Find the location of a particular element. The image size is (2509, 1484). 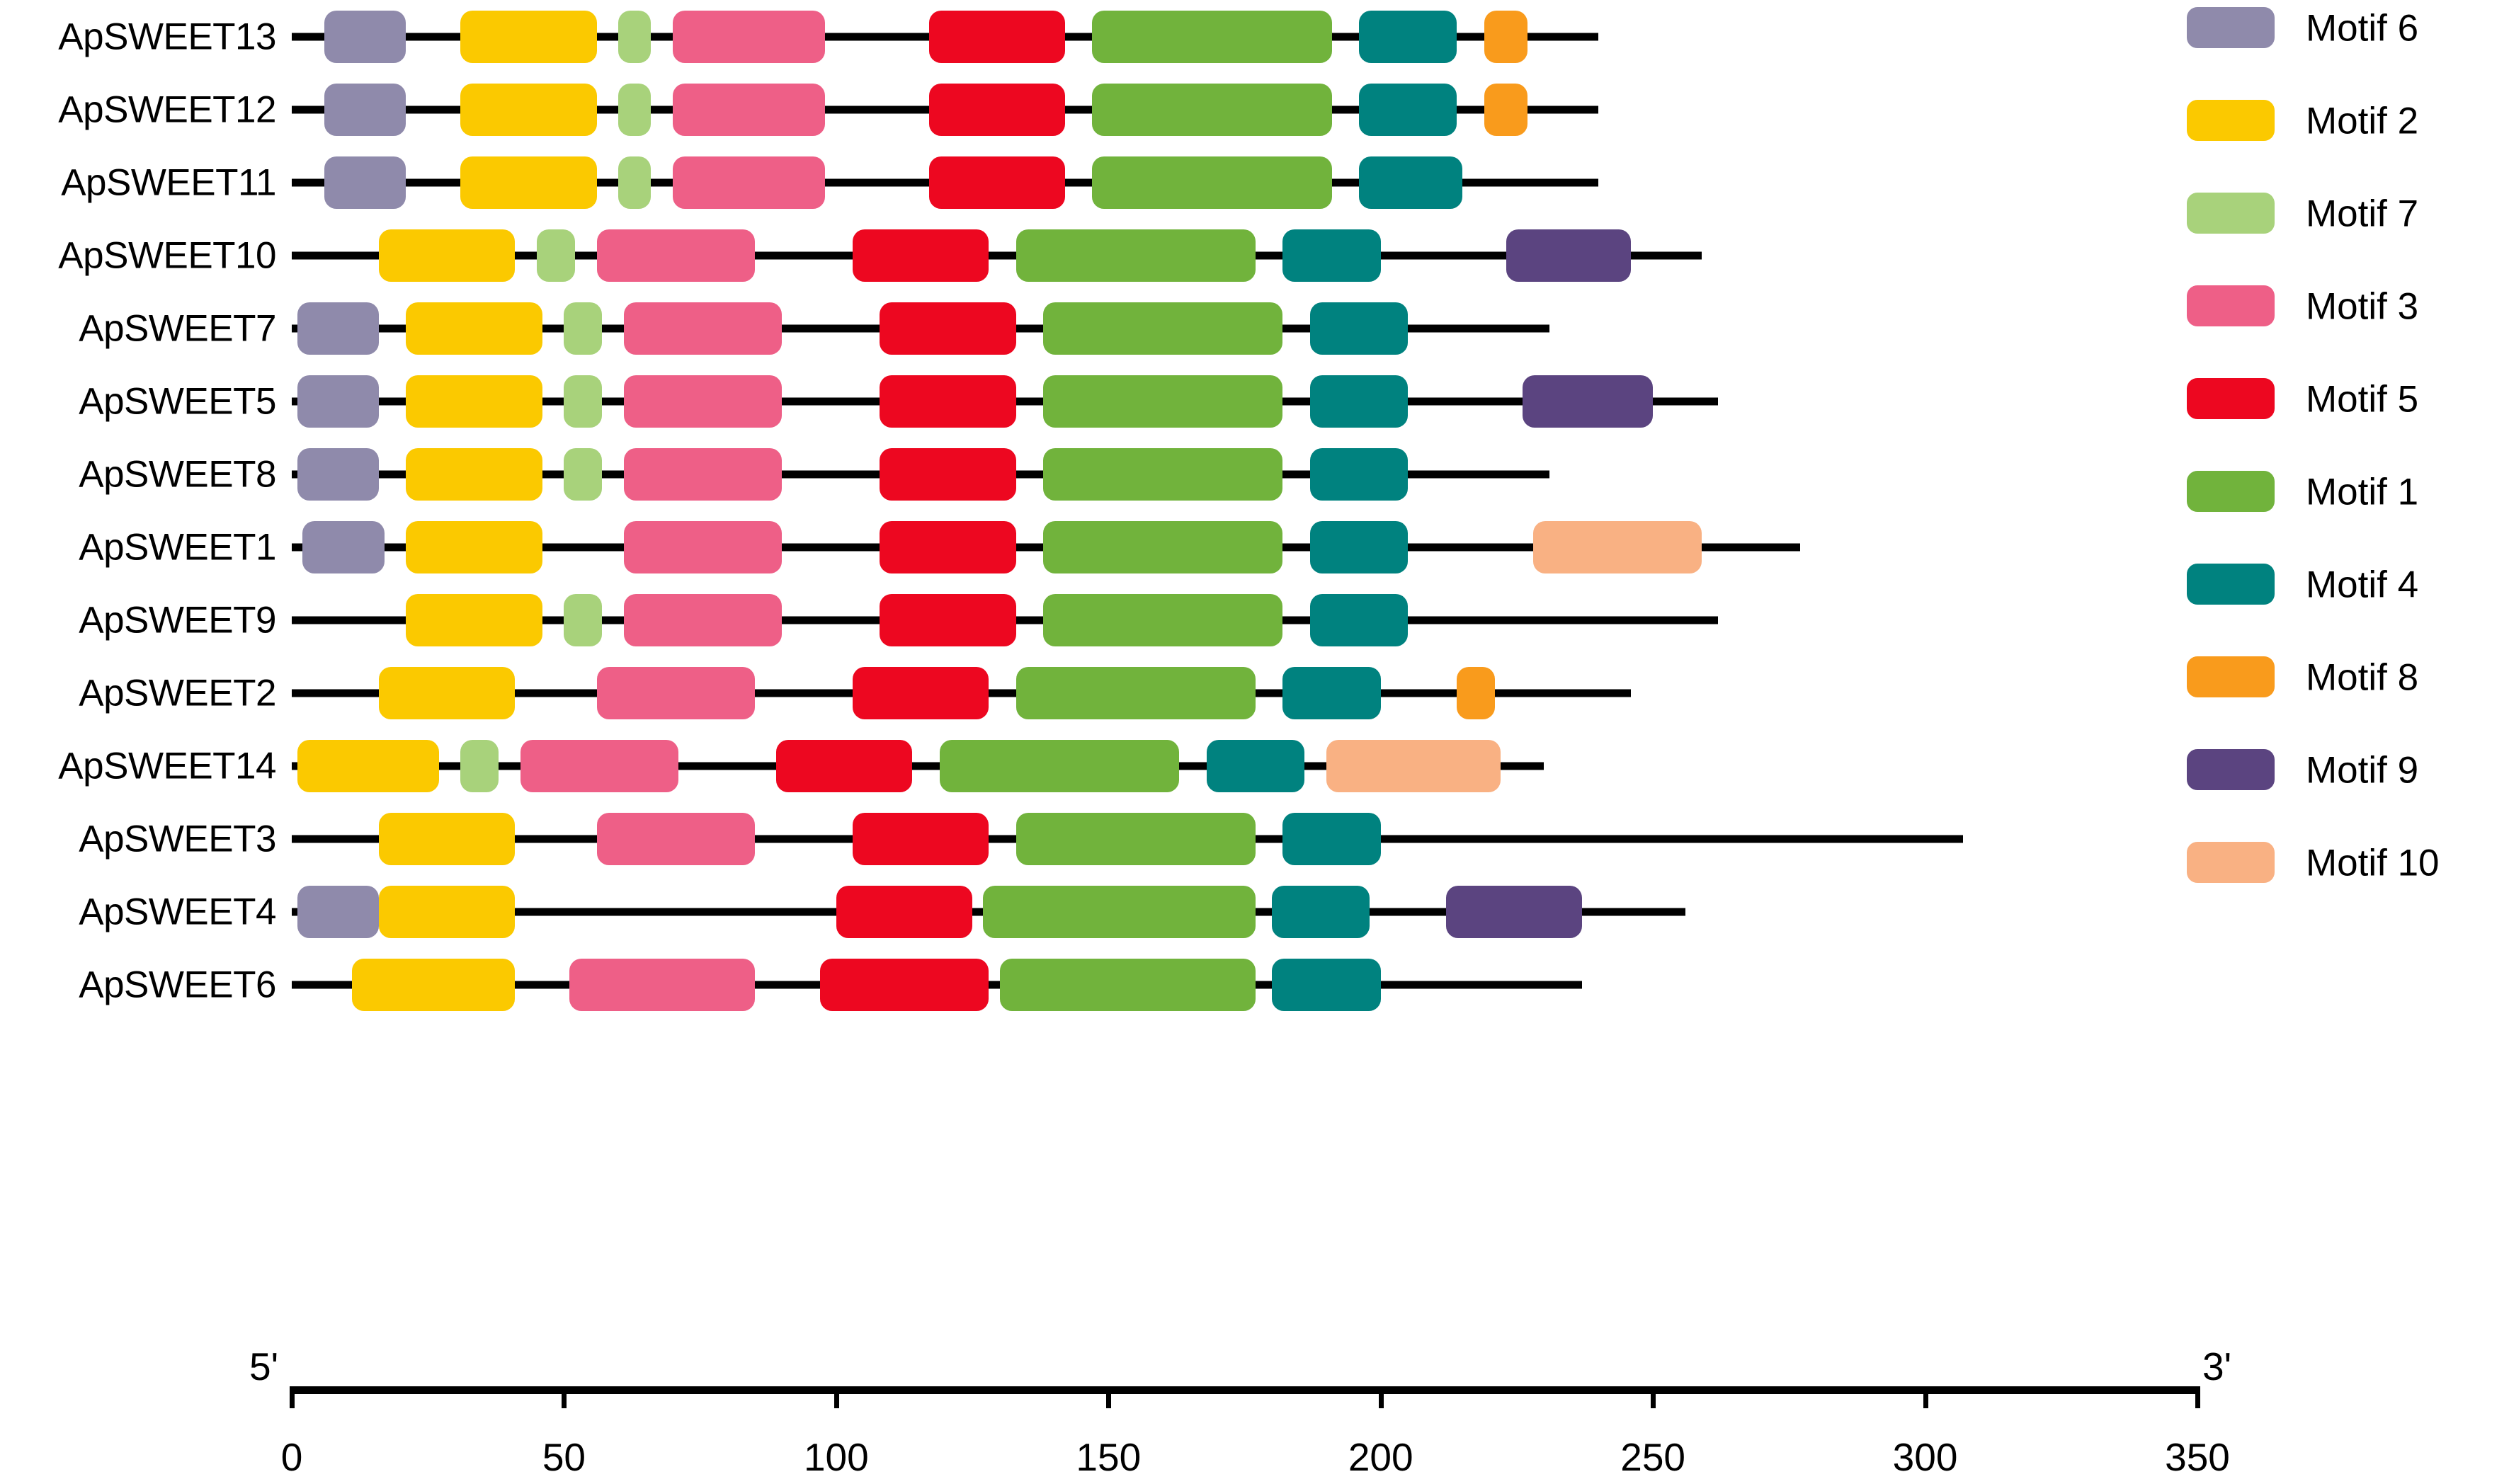

axis-tick-label: 350 is located at coordinates (2197, 1457).